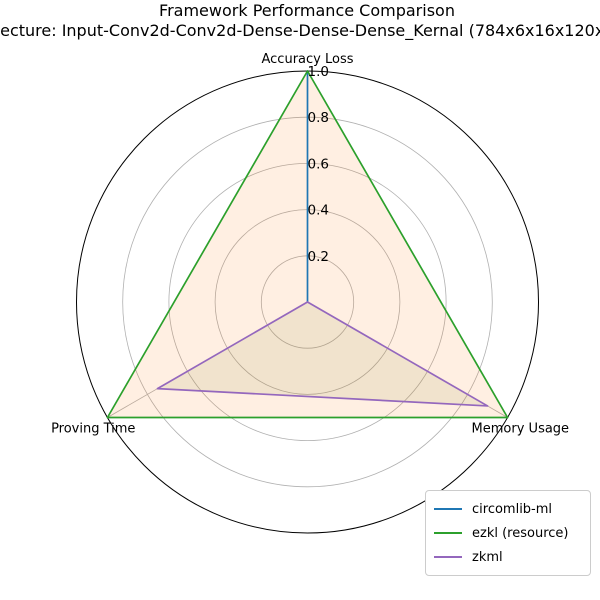 Image resolution: width=600 pixels, height=600 pixels. What do you see at coordinates (318, 211) in the screenshot?
I see `tick-label: 0.4` at bounding box center [318, 211].